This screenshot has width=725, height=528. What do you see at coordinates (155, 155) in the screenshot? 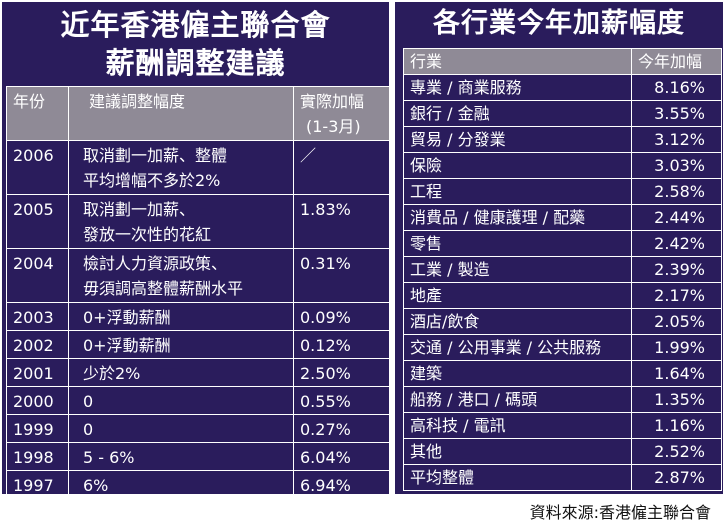
I see `suggestion-line1: 取消劃一加薪、整體` at bounding box center [155, 155].